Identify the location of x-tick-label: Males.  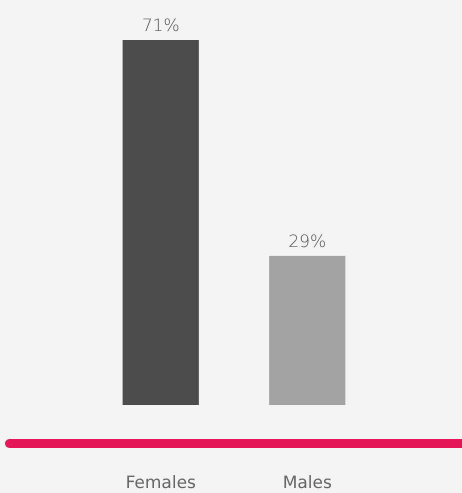
(307, 483).